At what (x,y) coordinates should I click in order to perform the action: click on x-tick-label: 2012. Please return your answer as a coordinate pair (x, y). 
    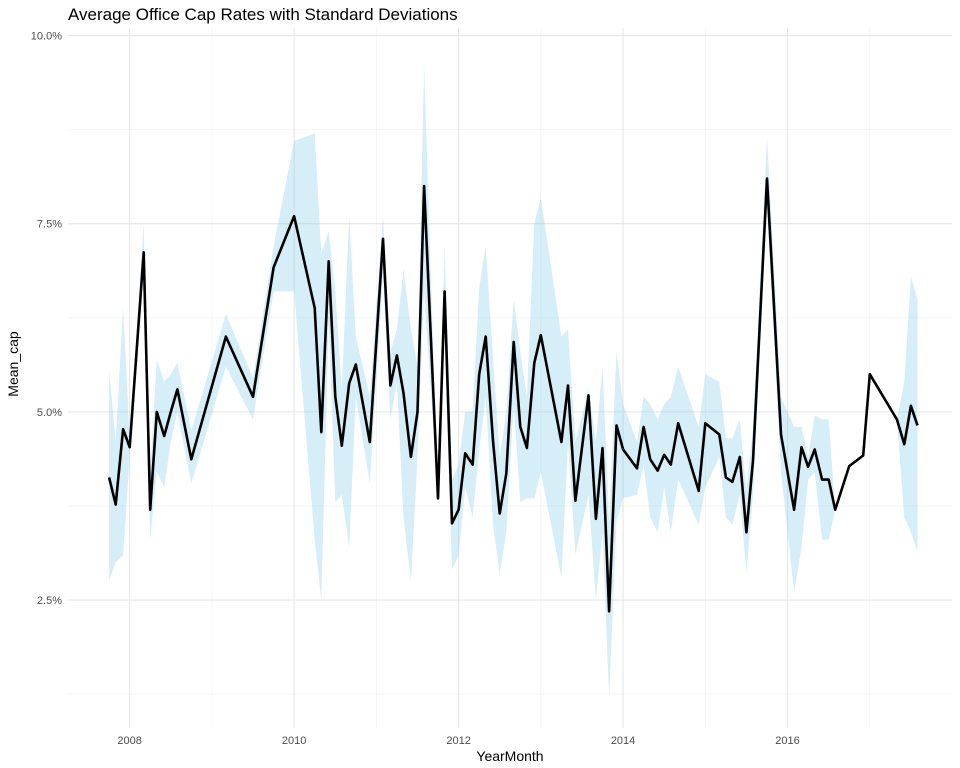
    Looking at the image, I should click on (458, 741).